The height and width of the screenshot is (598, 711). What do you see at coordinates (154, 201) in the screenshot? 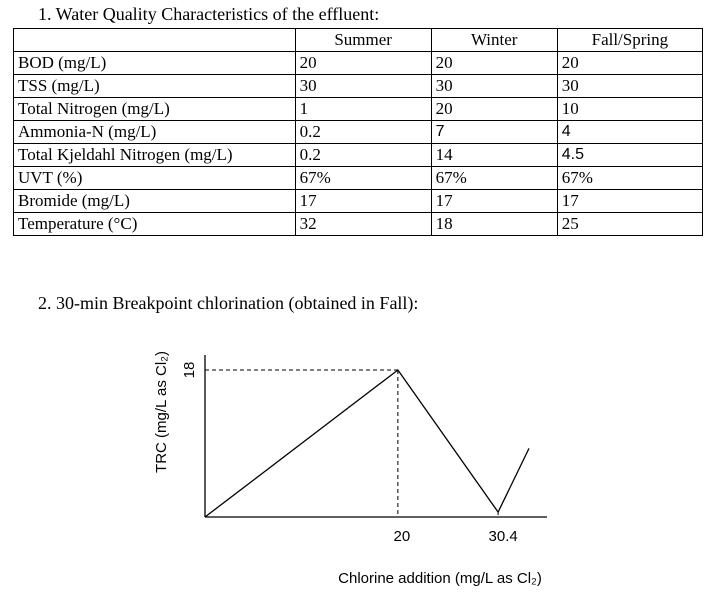
I see `row-label: Bromide (mg/L)` at bounding box center [154, 201].